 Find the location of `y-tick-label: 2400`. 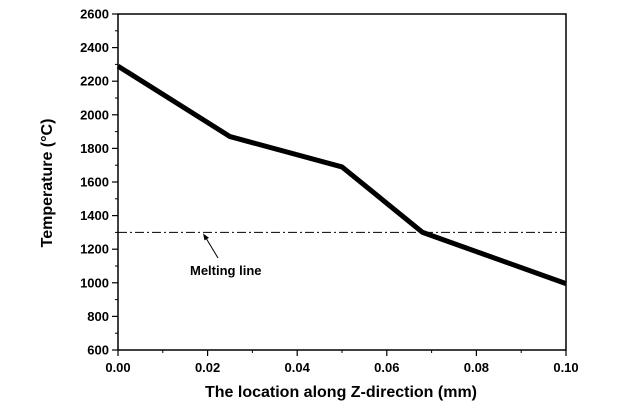

y-tick-label: 2400 is located at coordinates (94, 47).